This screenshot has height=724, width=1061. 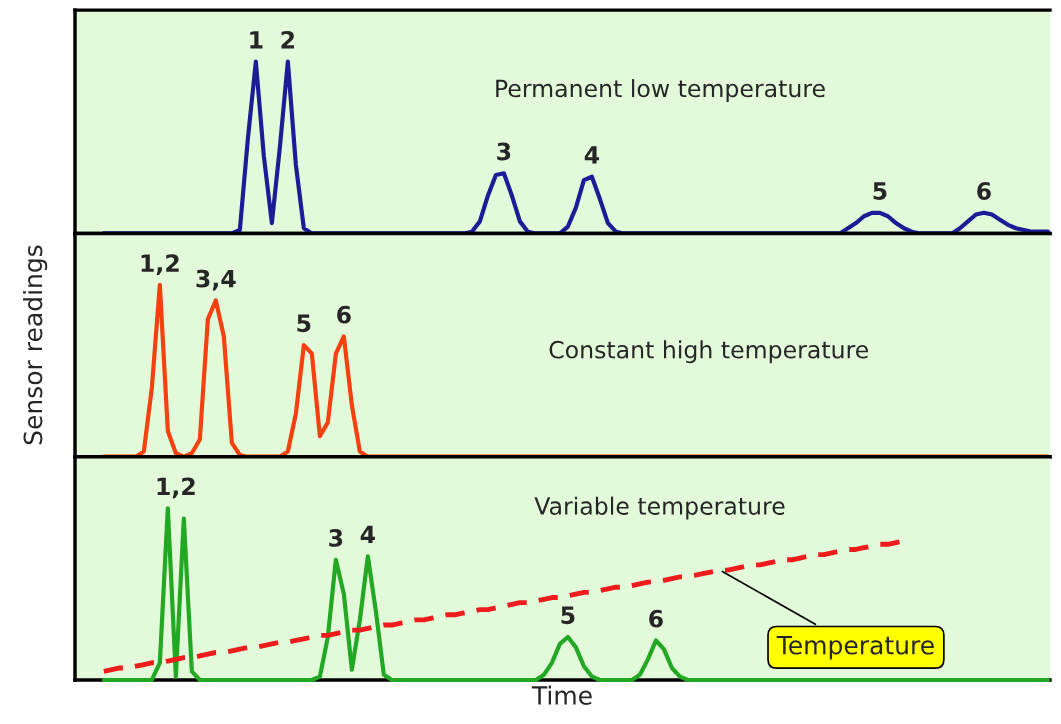 What do you see at coordinates (288, 39) in the screenshot?
I see `text: 2` at bounding box center [288, 39].